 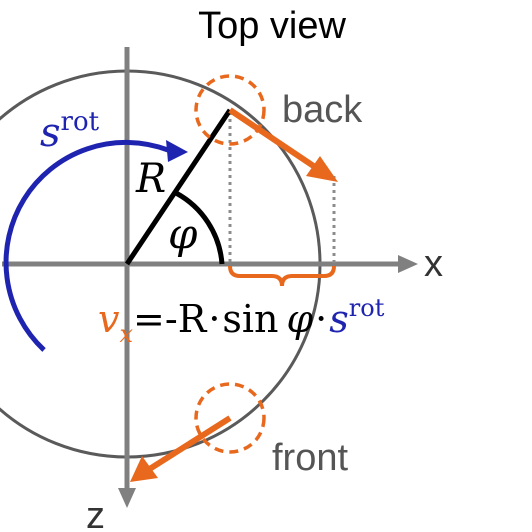 I want to click on back-marker, so click(x=230, y=110).